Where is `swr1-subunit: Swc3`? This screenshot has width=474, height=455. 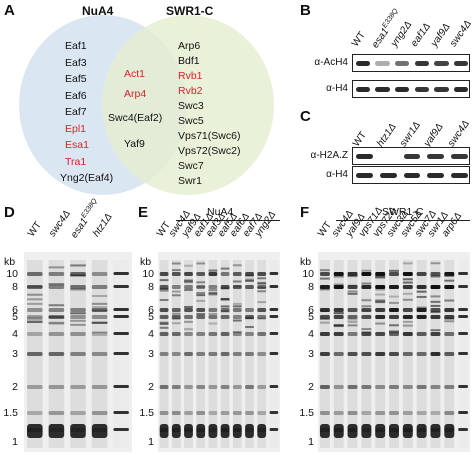
swr1-subunit: Swc3 is located at coordinates (191, 106).